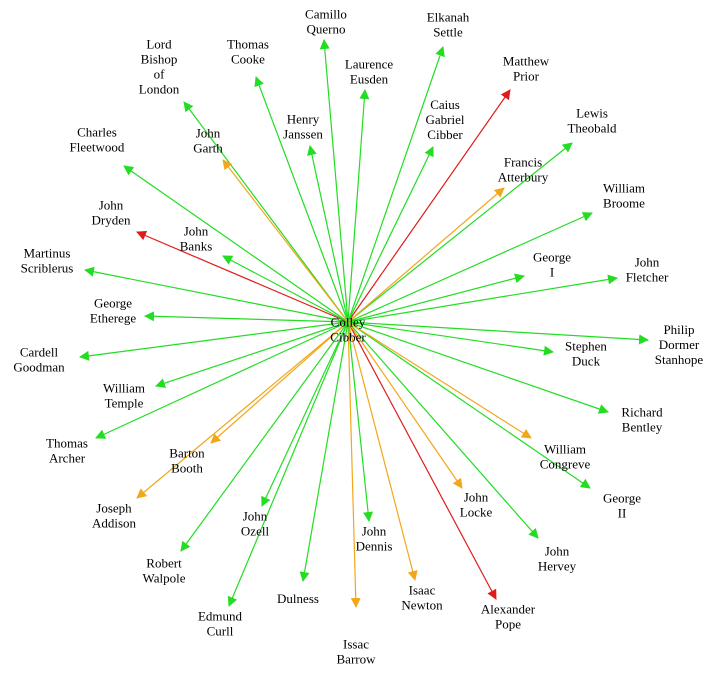 The height and width of the screenshot is (676, 720). I want to click on node-label-john-dryden: John Dryden, so click(111, 213).